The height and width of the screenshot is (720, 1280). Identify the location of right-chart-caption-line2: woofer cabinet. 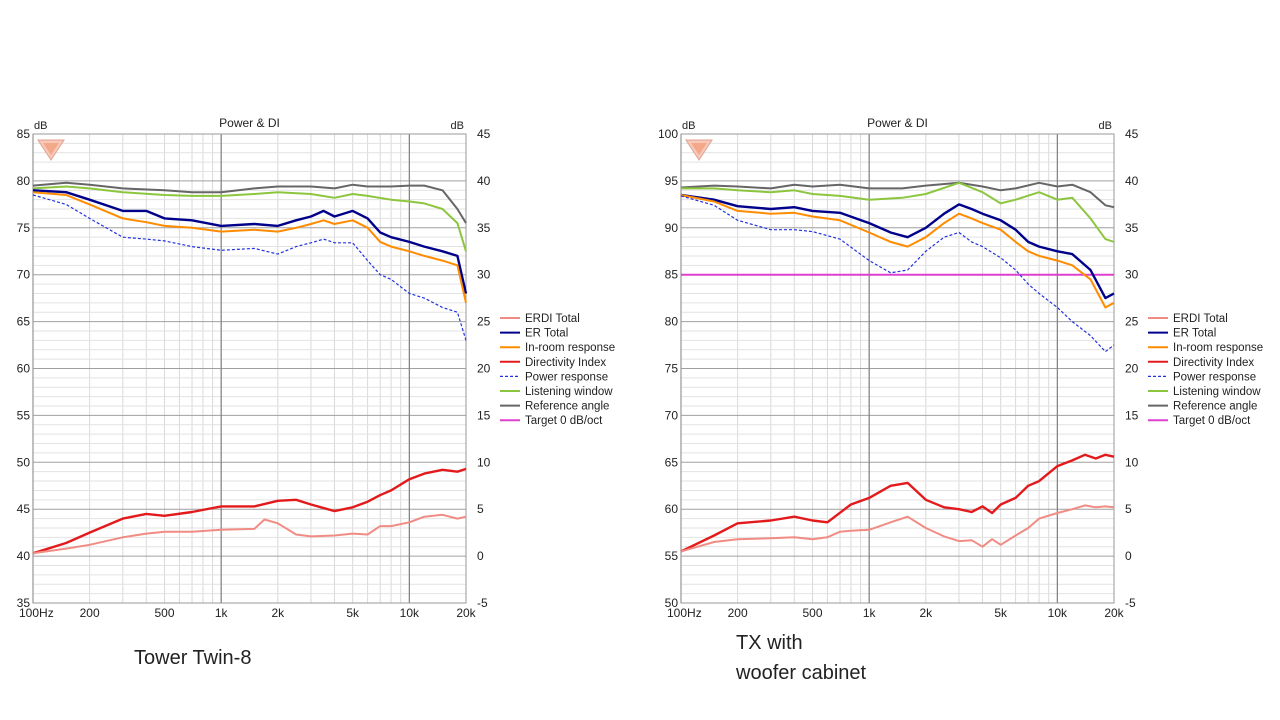
(801, 673).